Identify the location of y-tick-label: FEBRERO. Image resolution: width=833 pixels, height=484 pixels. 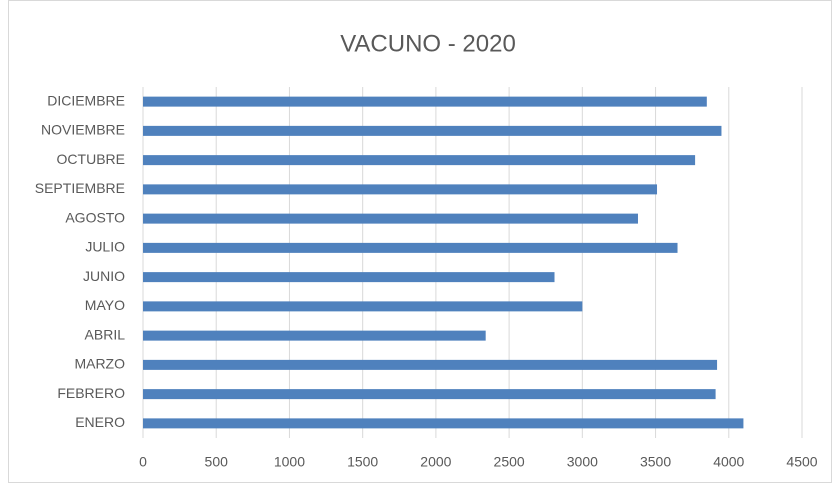
(91, 393).